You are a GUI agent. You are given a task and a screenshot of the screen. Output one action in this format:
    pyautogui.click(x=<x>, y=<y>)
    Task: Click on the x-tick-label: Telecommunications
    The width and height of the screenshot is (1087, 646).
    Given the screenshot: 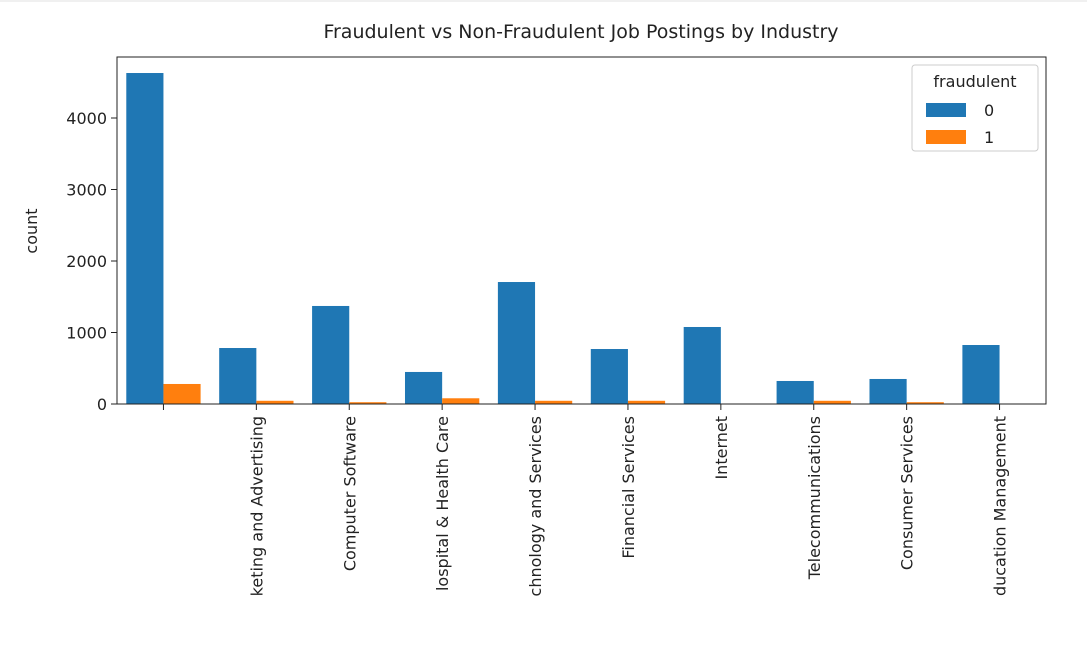 What is the action you would take?
    pyautogui.click(x=814, y=498)
    